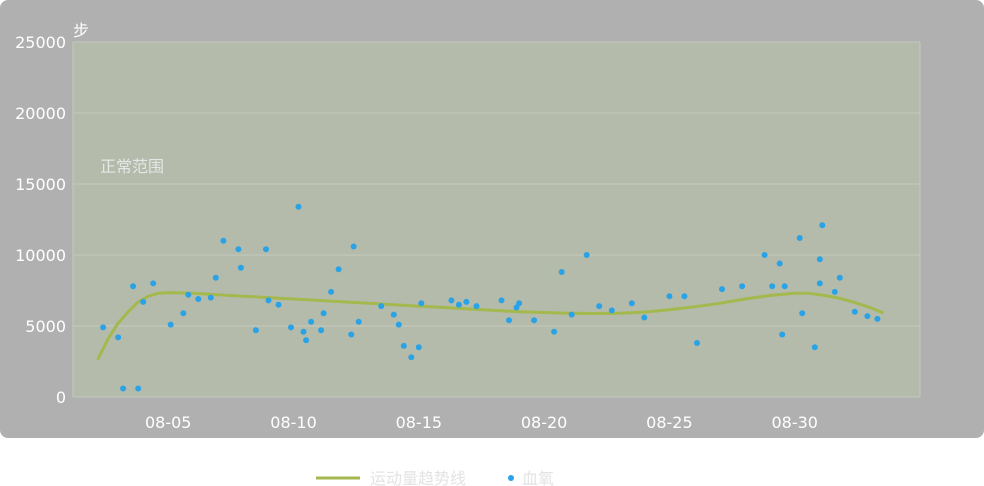  I want to click on y-tick-label: 5000, so click(45, 326).